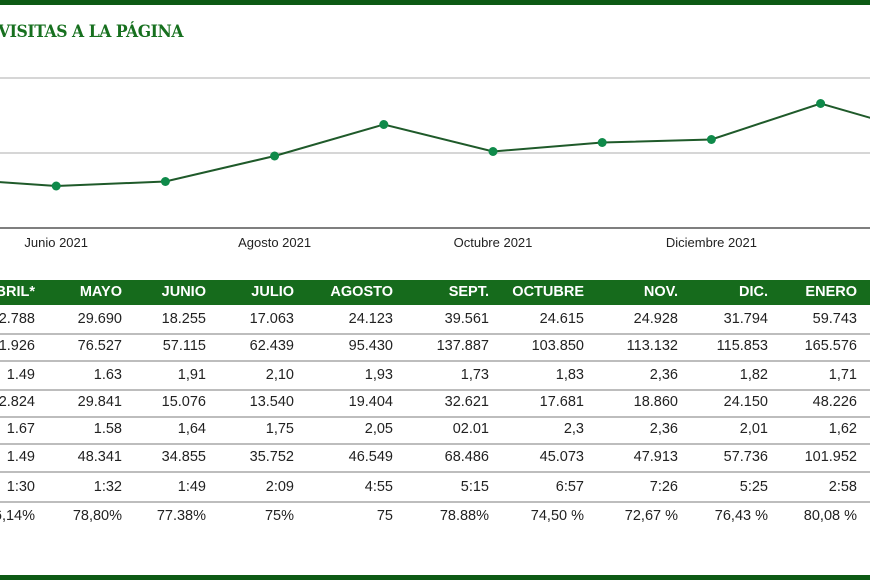 The width and height of the screenshot is (870, 580). I want to click on table-cell: 34.855, so click(183, 457).